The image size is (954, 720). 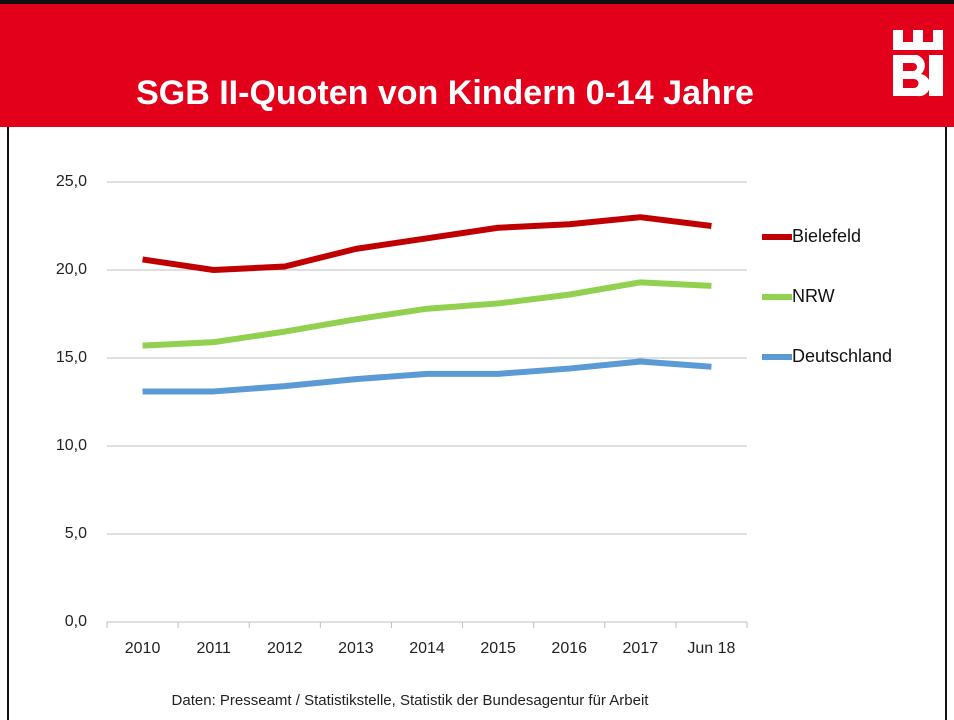 What do you see at coordinates (498, 648) in the screenshot?
I see `x-tick-label: 2015` at bounding box center [498, 648].